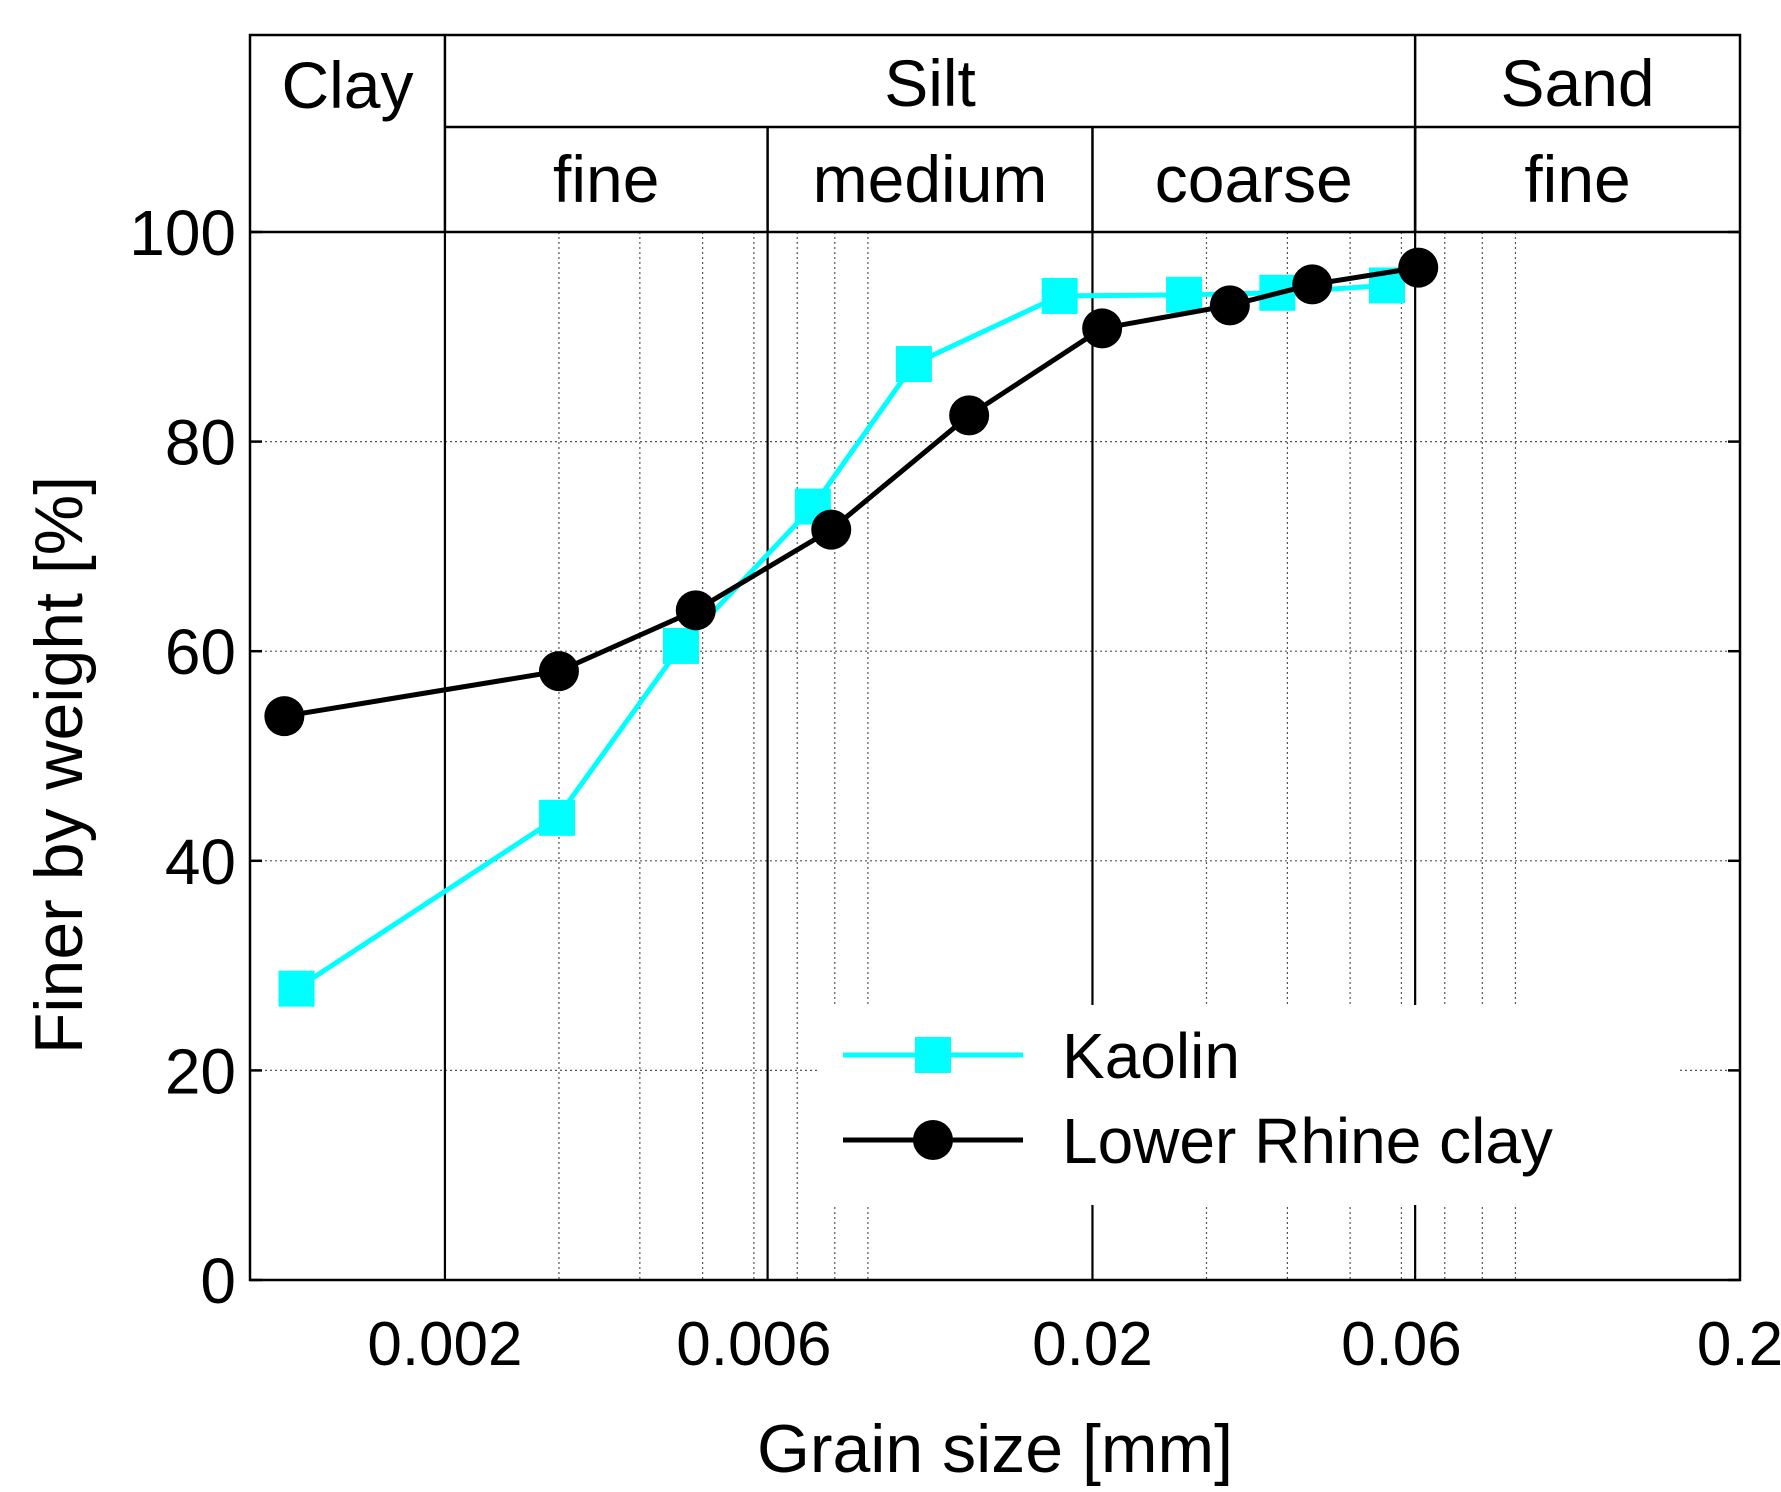 The image size is (1781, 1492). What do you see at coordinates (200, 443) in the screenshot?
I see `y-tick-label: 80` at bounding box center [200, 443].